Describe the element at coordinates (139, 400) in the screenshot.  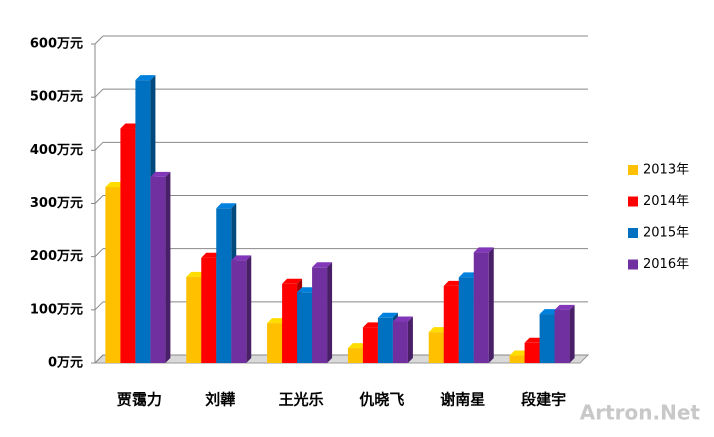
I see `x-tick-label: 贾霭力` at that location.